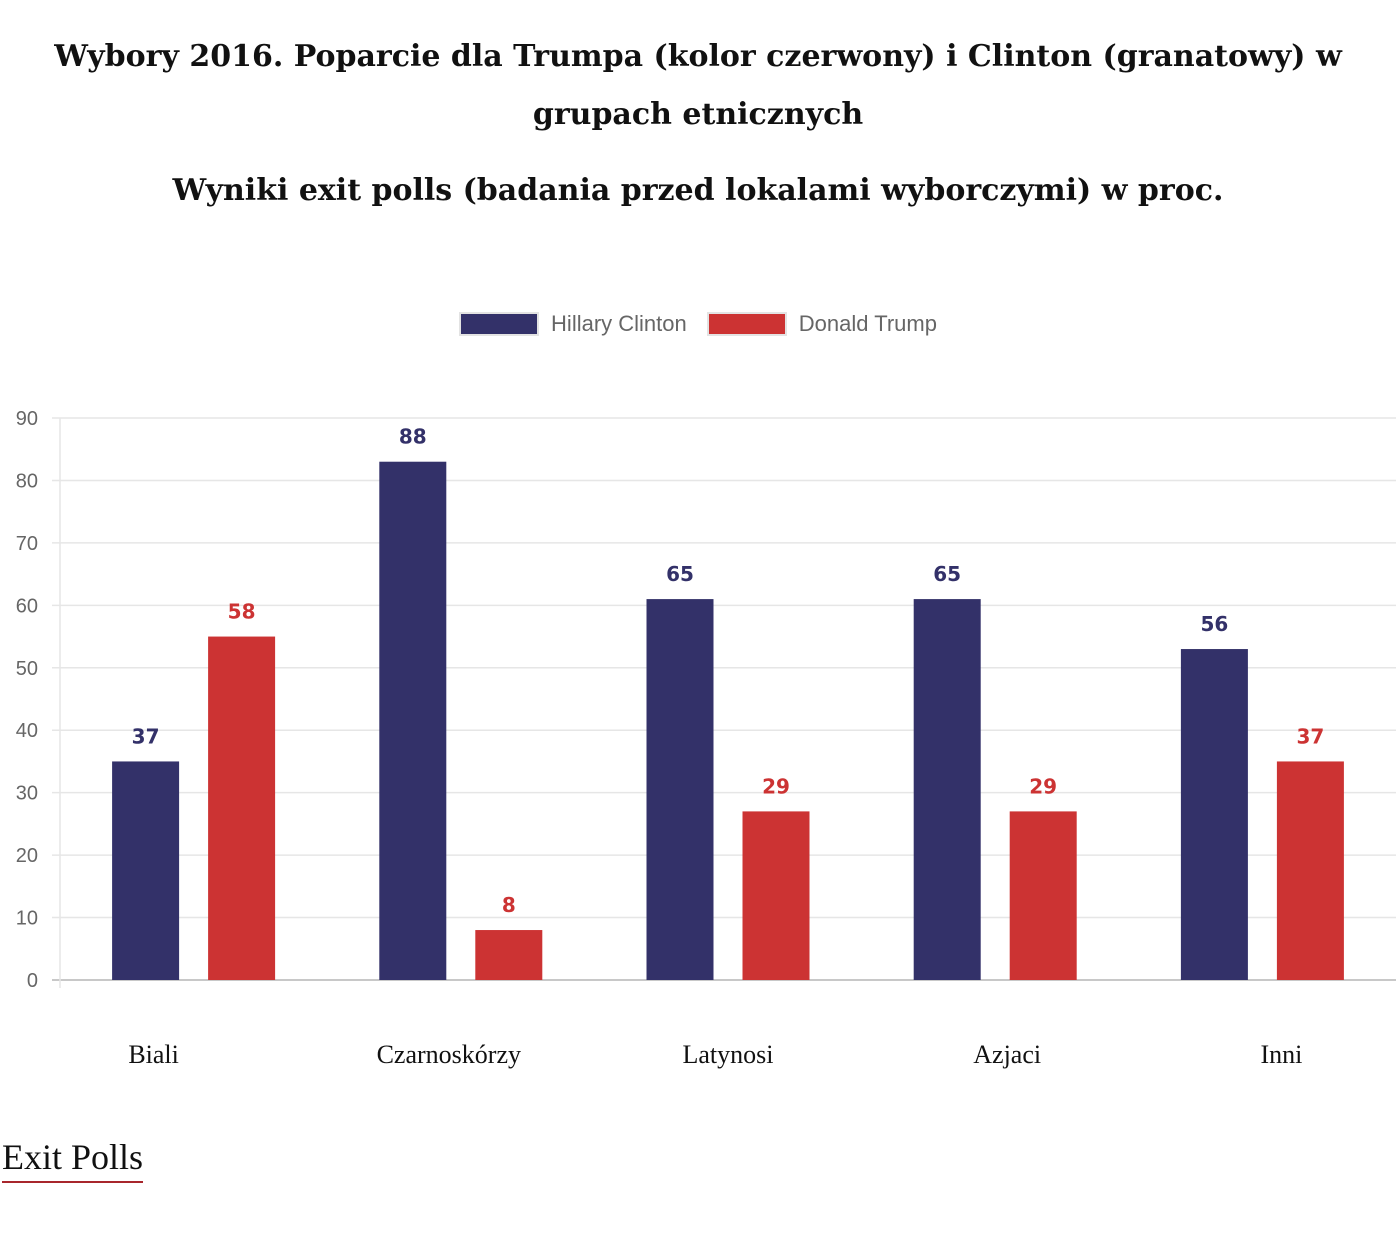 The width and height of the screenshot is (1396, 1252). I want to click on data-label: 58, so click(242, 612).